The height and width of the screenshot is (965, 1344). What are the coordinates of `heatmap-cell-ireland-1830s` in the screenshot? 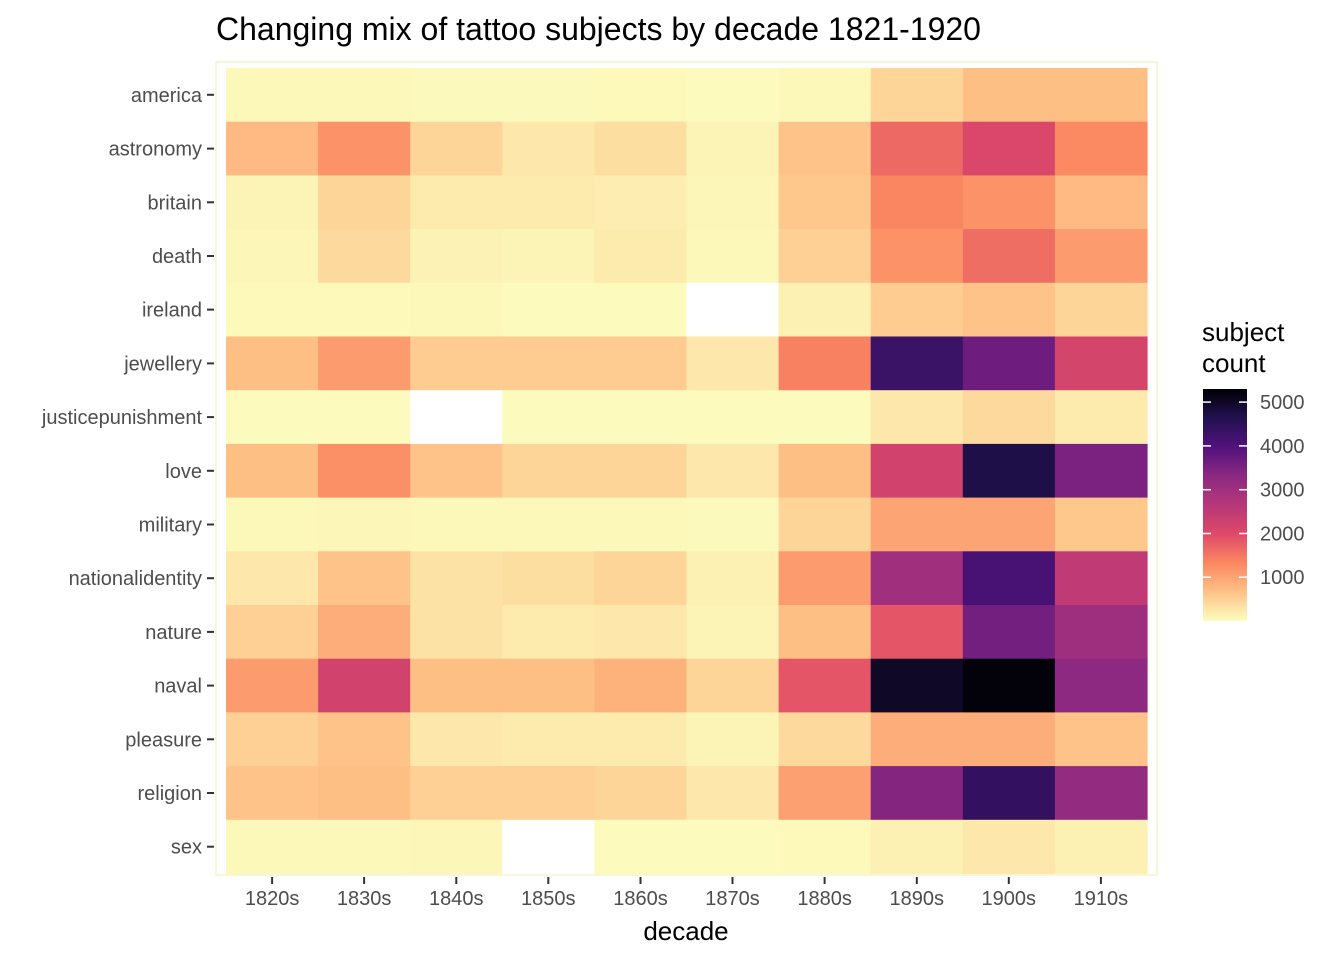 It's located at (364, 310).